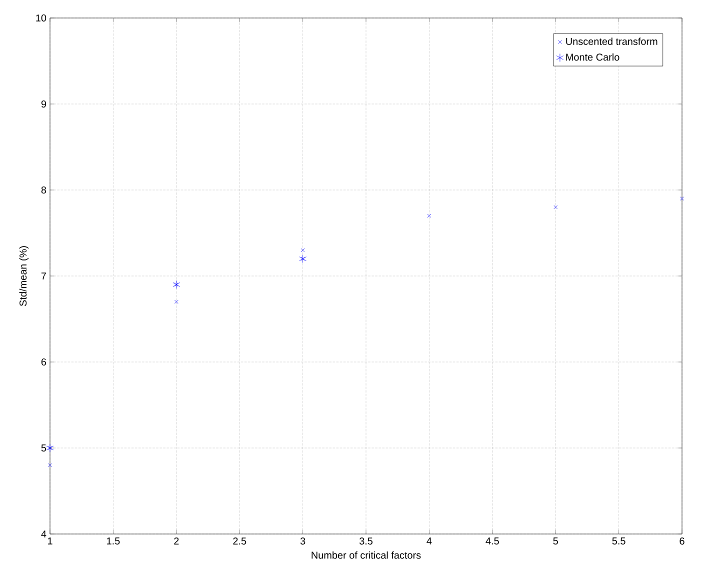  What do you see at coordinates (366, 555) in the screenshot?
I see `x-axis-title: Number of critical factors` at bounding box center [366, 555].